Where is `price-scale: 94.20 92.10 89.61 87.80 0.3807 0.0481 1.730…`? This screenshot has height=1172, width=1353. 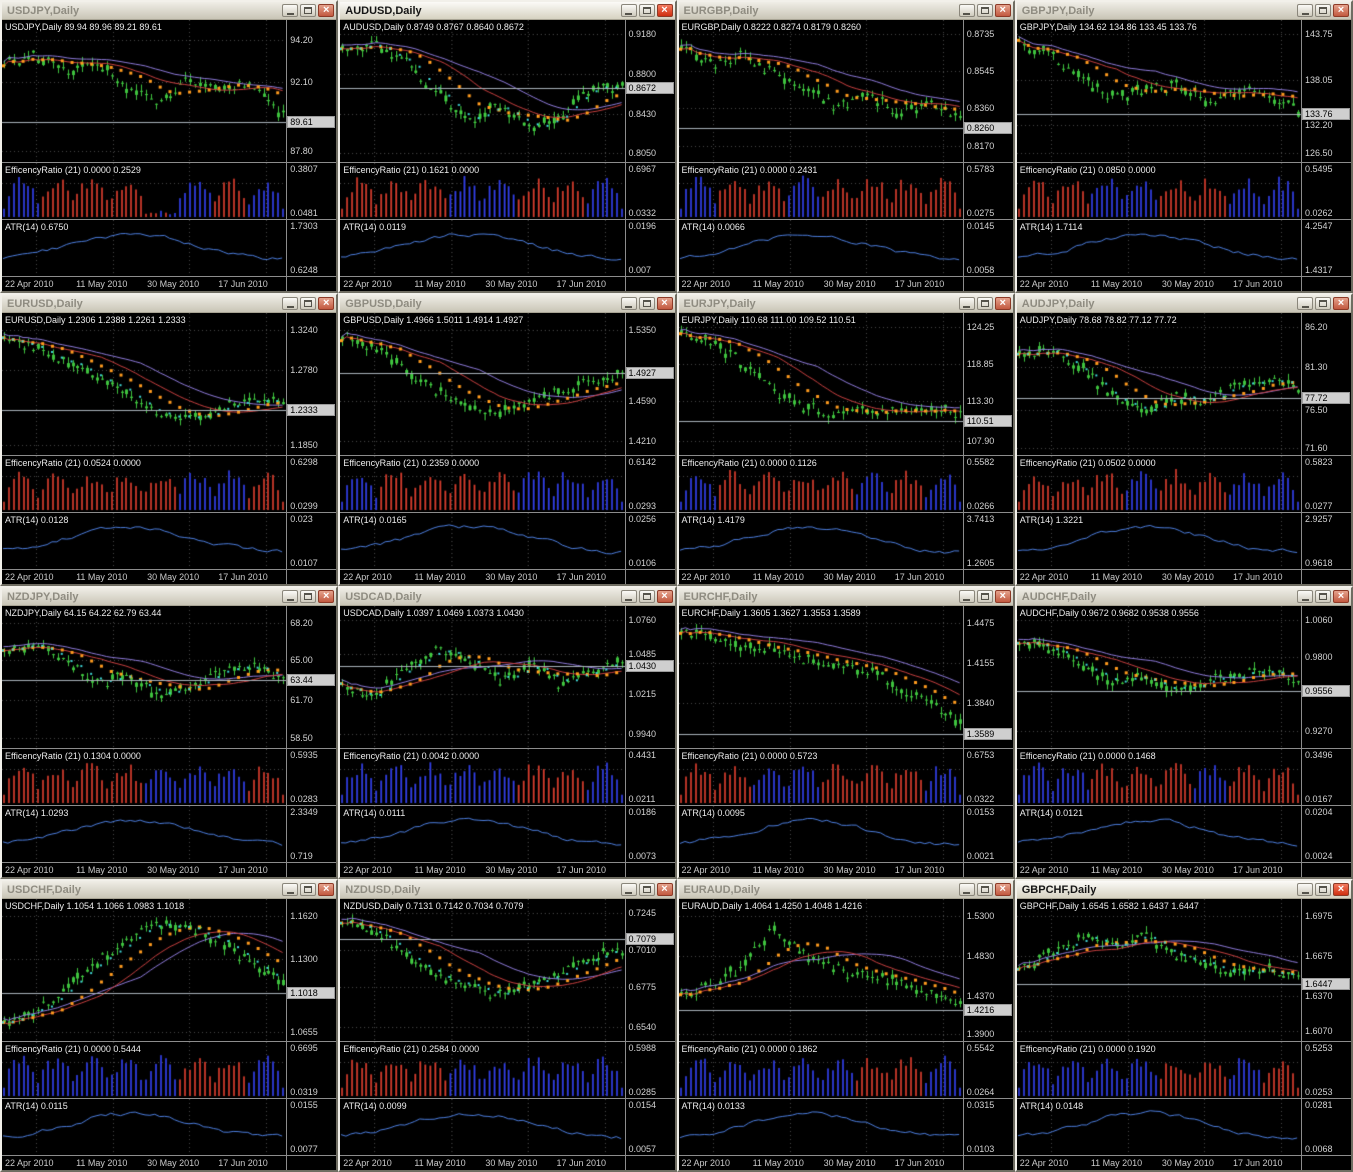
price-scale: 94.20 92.10 89.61 87.80 0.3807 0.0481 1.730… is located at coordinates (311, 155).